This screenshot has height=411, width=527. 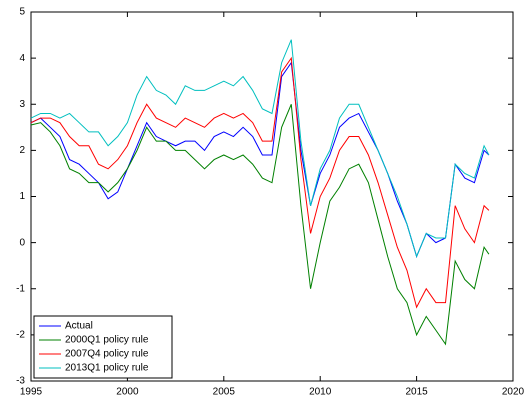 I want to click on x-tick-label: 1995, so click(x=31, y=392).